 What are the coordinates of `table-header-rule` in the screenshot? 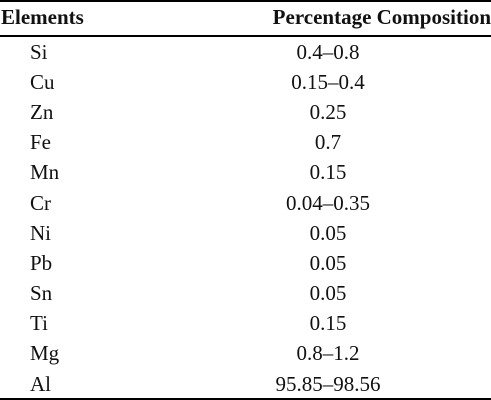 It's located at (245, 36).